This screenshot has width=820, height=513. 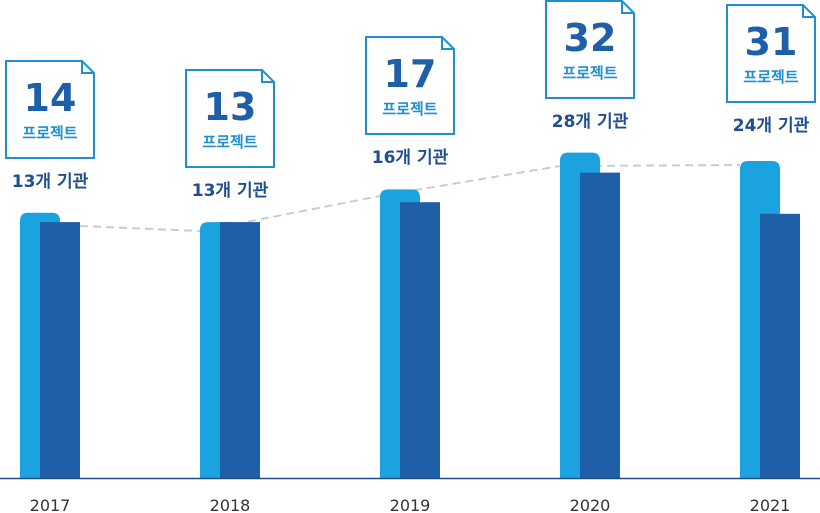 I want to click on project-callout: 14 프로젝트, so click(x=50, y=109).